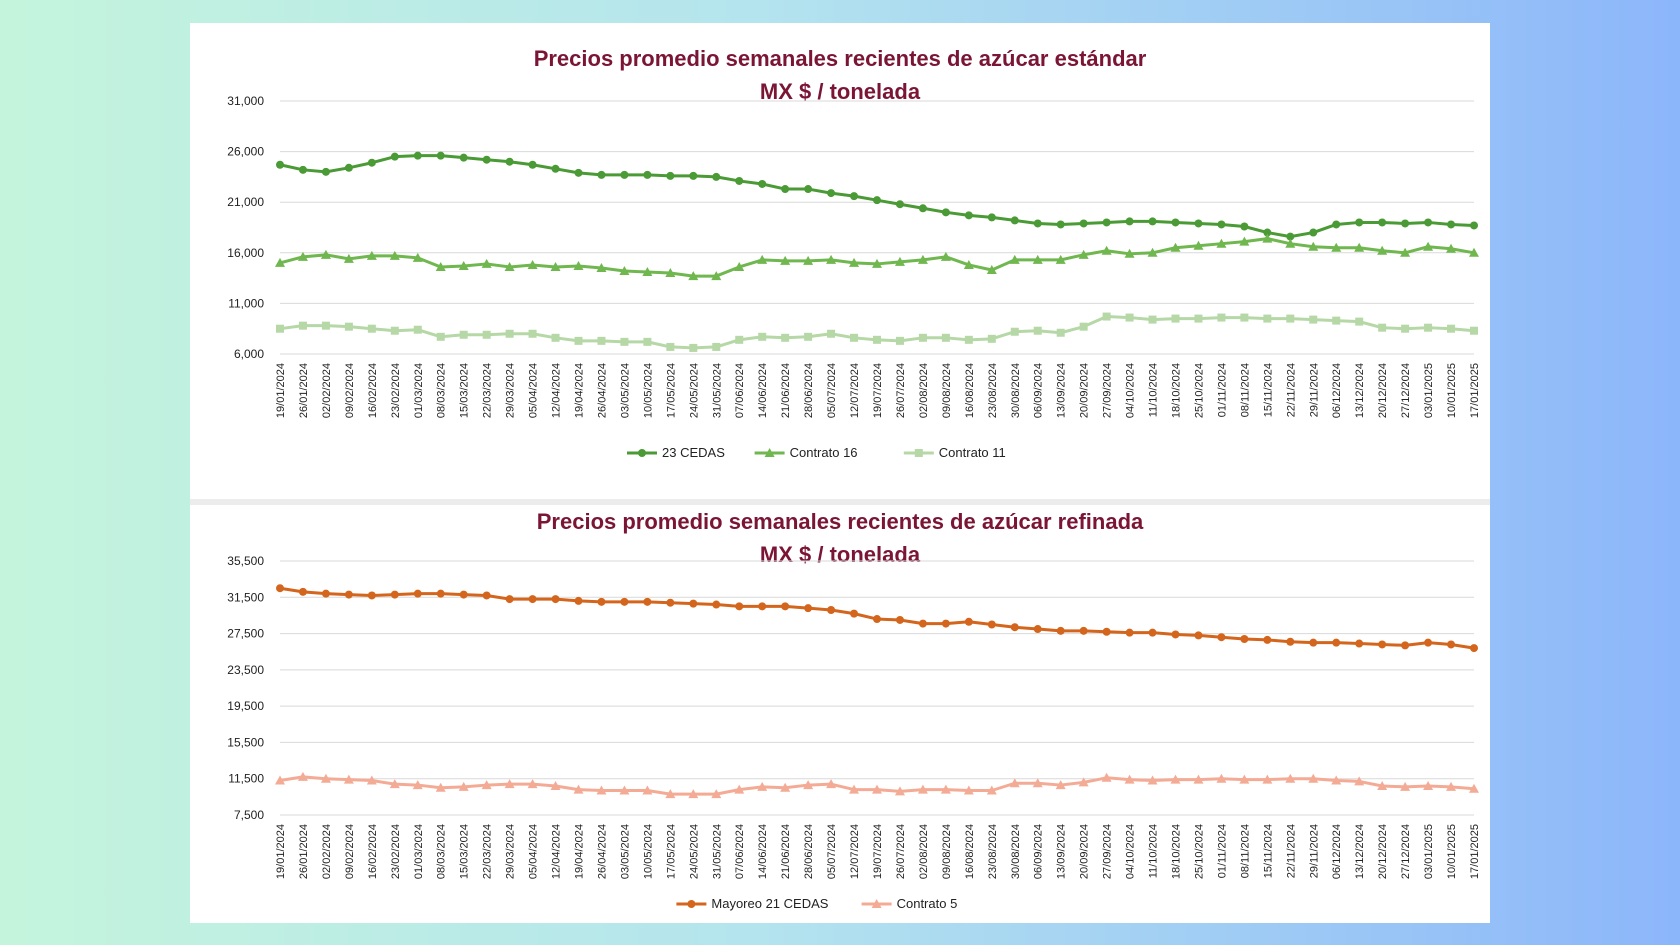 This screenshot has height=945, width=1680. Describe the element at coordinates (465, 851) in the screenshot. I see `x-tick-label: 15/03/2024` at that location.